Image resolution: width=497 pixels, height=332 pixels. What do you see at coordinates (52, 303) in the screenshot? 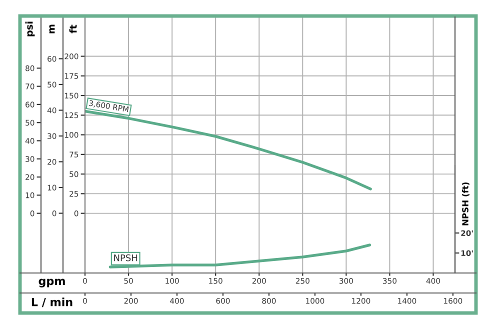
I see `x2-axis-title: L / min` at bounding box center [52, 303].